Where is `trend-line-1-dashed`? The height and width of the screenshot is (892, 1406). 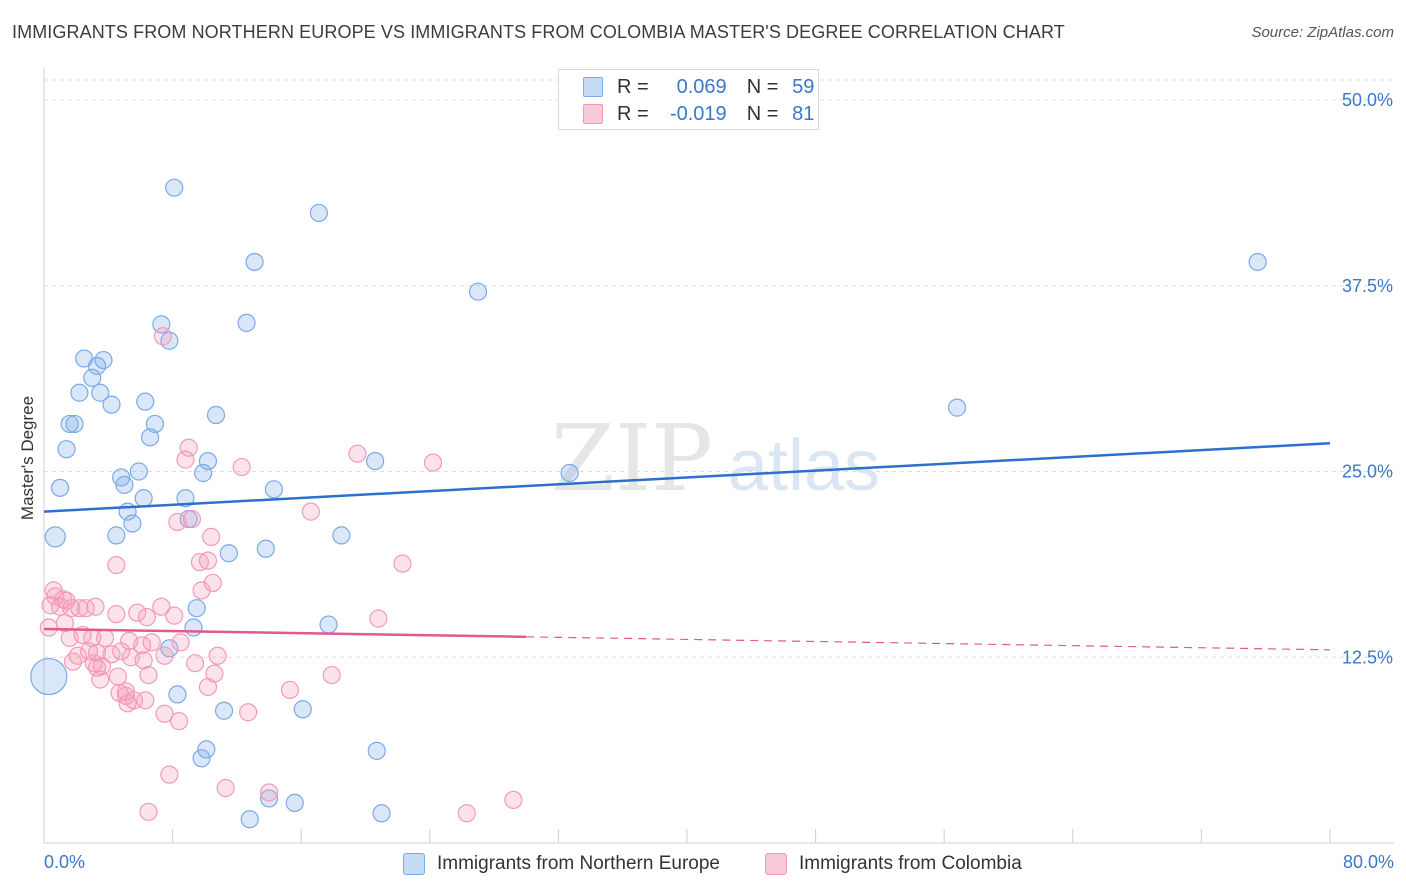 trend-line-1-dashed is located at coordinates (928, 643).